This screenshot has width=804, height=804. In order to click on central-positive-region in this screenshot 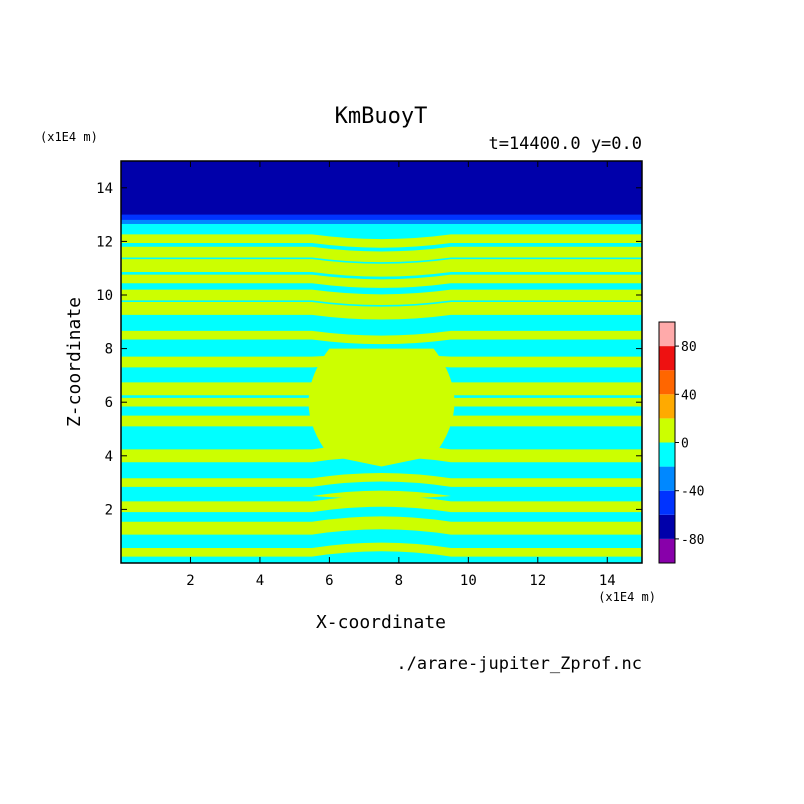, I will do `click(381, 407)`.